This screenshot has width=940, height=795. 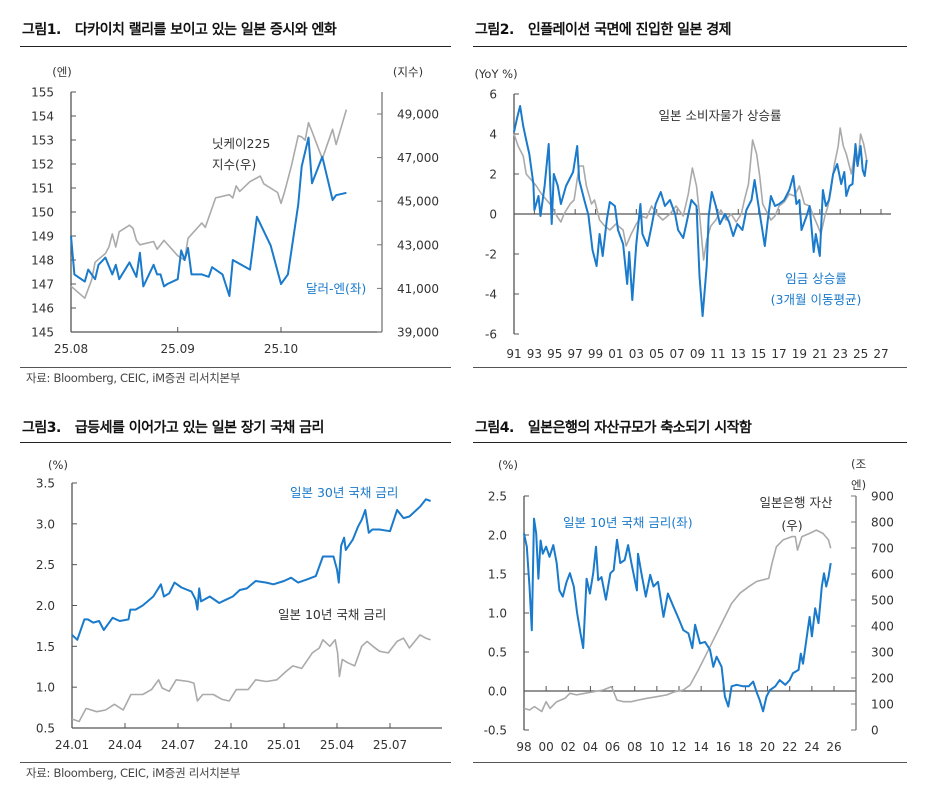 What do you see at coordinates (42, 213) in the screenshot?
I see `figure-1-y-tick-label: 150` at bounding box center [42, 213].